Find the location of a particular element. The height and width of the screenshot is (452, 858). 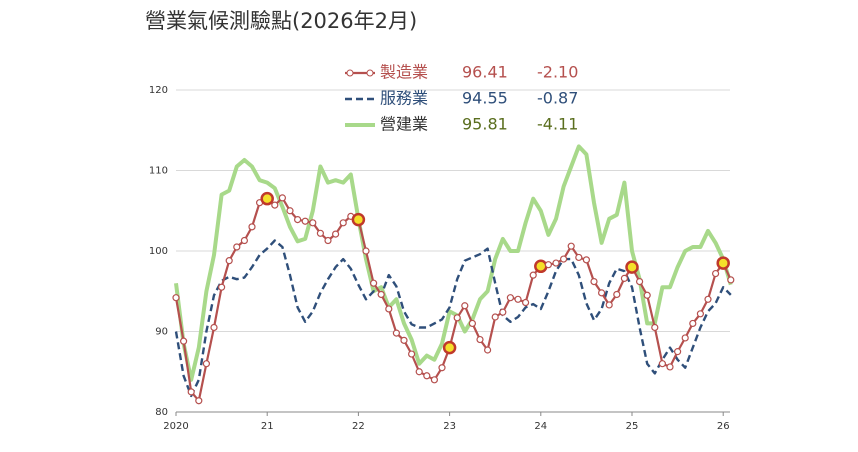

legend-change: -0.87 is located at coordinates (557, 98).